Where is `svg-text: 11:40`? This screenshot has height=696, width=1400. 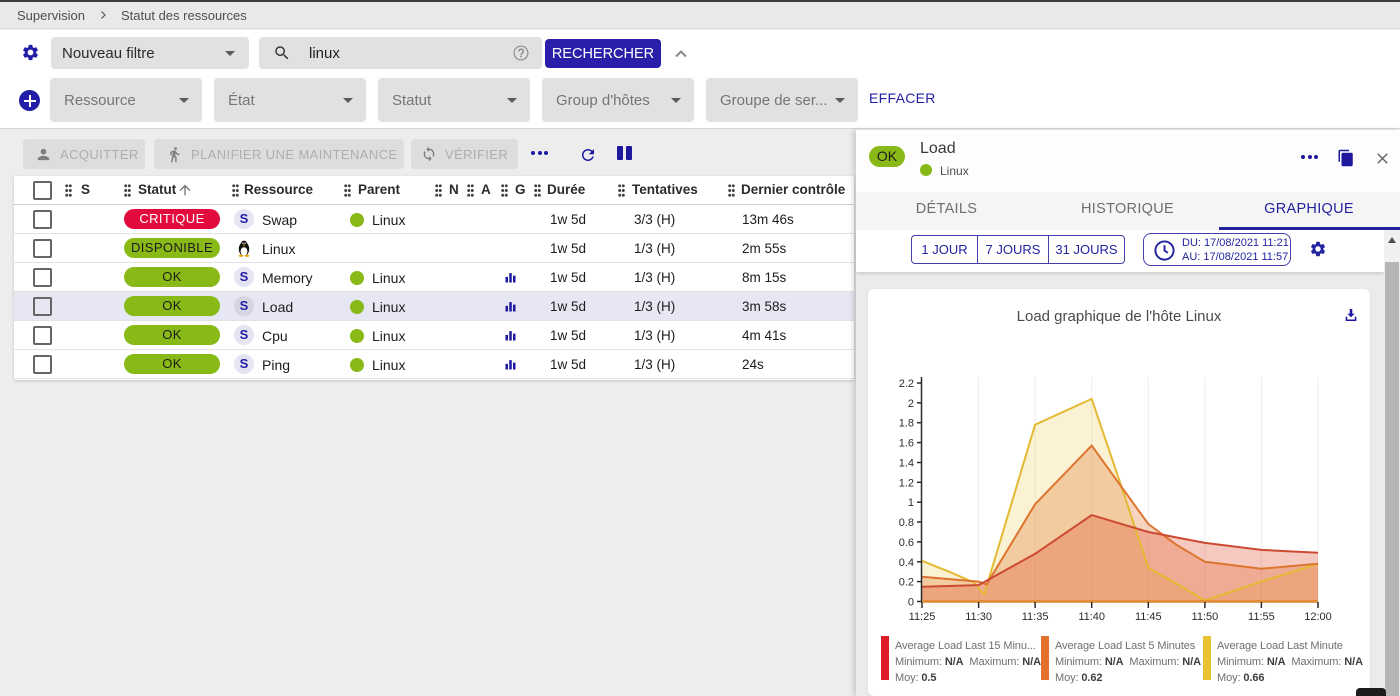
svg-text: 11:40 is located at coordinates (1091, 617).